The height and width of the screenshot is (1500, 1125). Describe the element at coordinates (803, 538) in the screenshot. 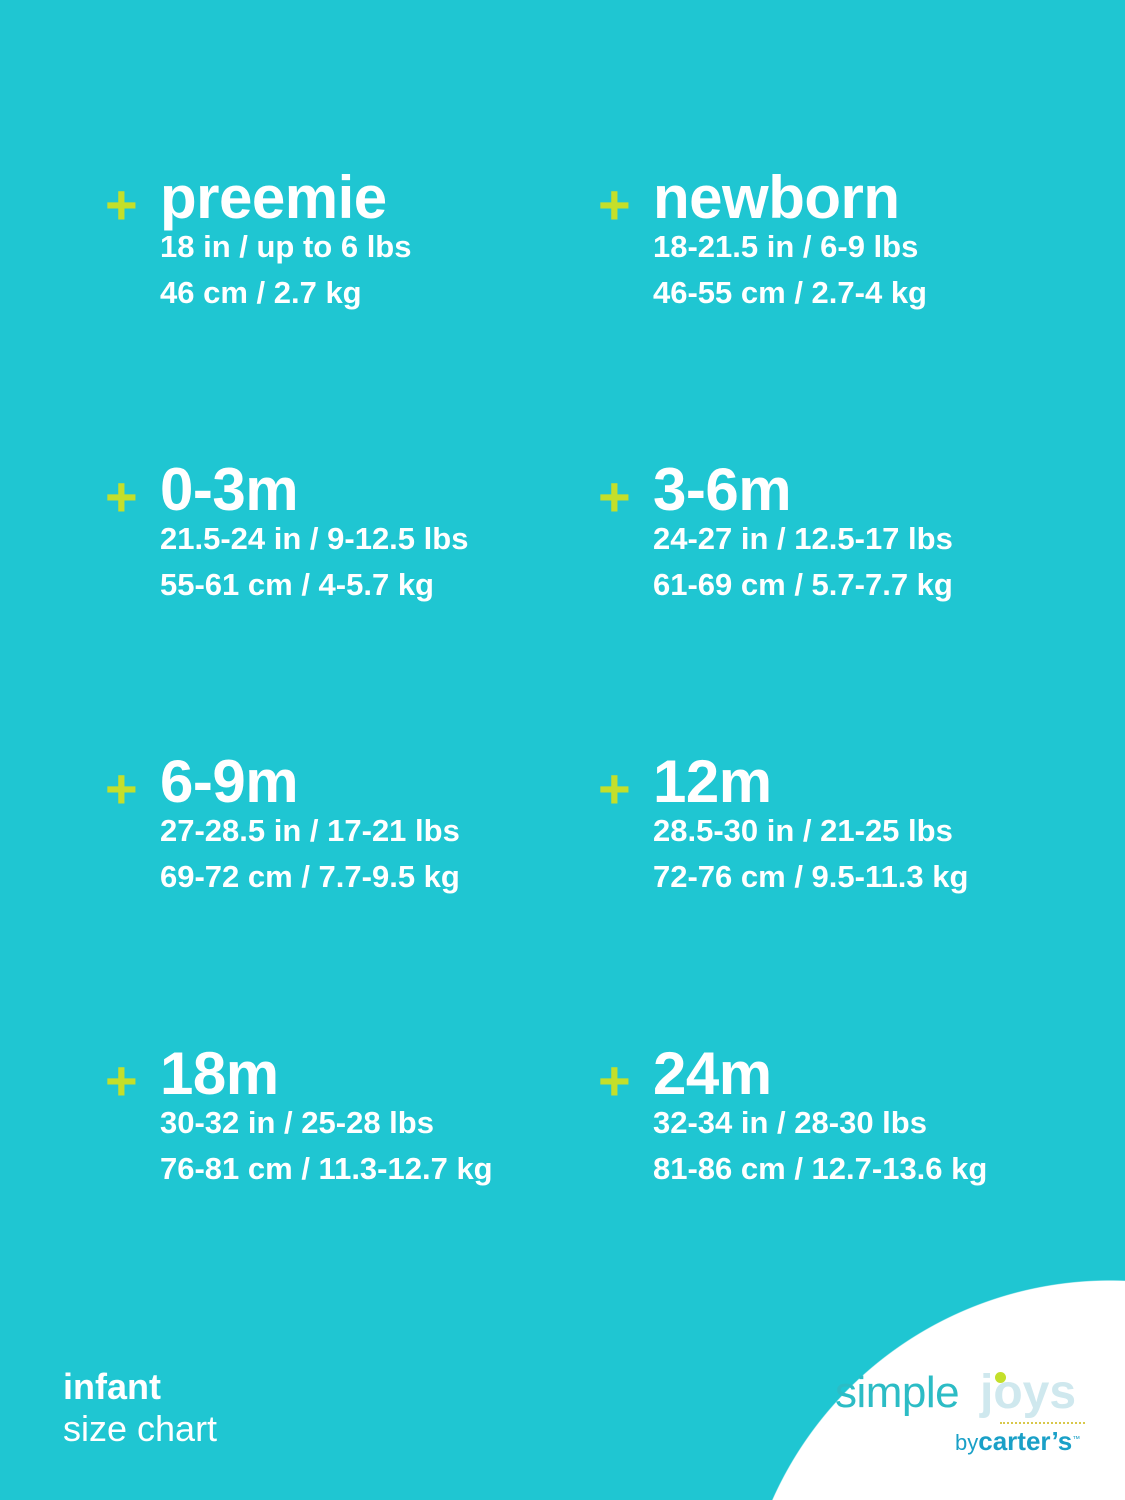

I see `size-imperial: 24-27 in / 12.5-17 lbs` at that location.